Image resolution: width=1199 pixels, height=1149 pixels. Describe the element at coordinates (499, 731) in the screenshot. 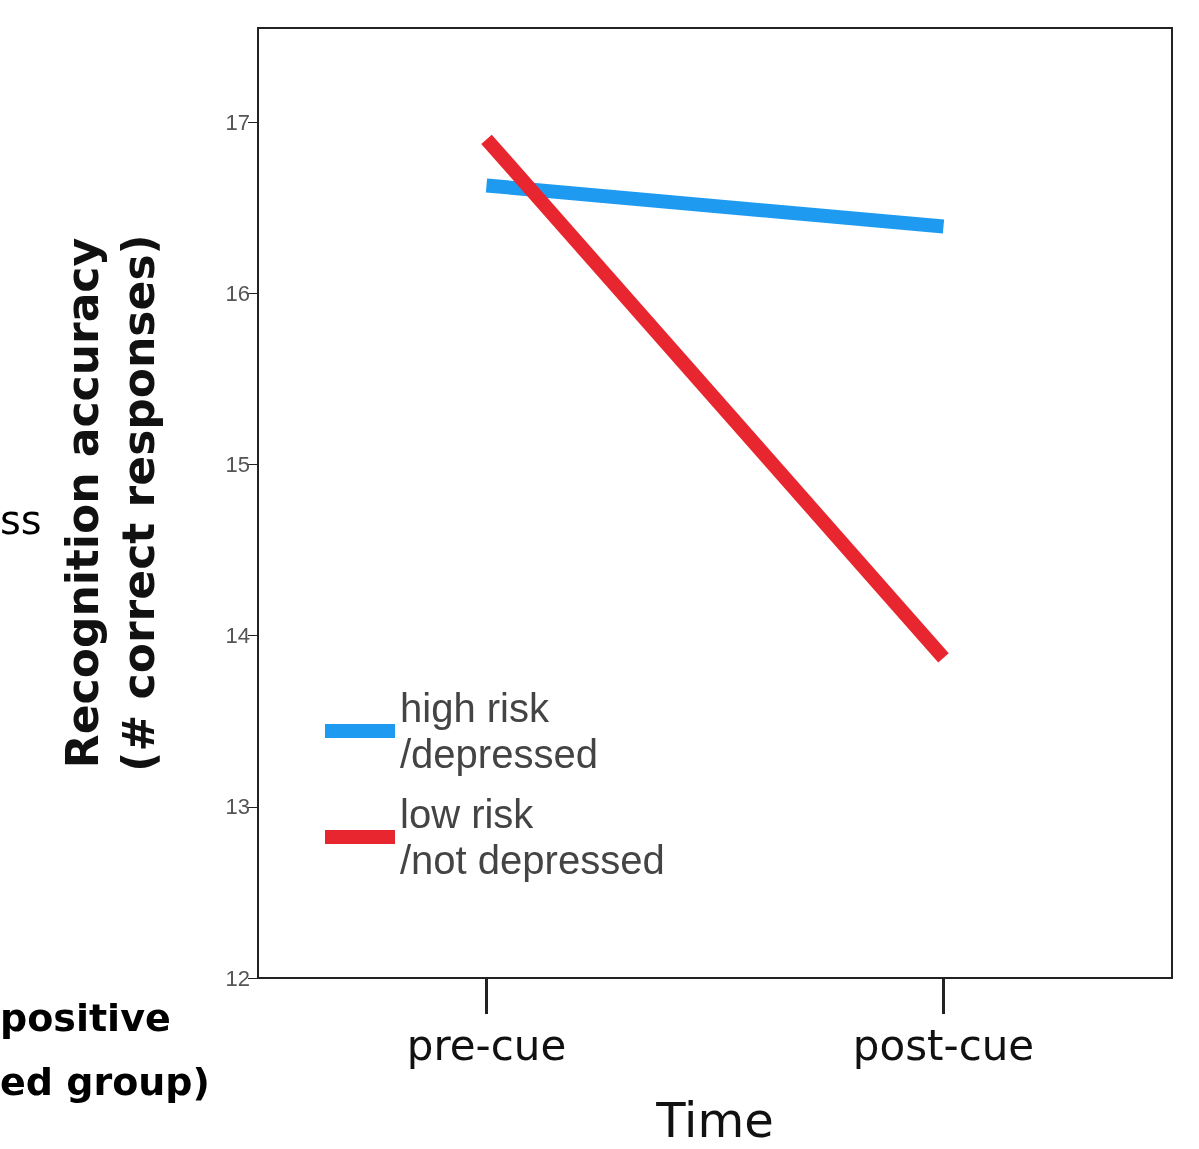

I see `legend-label: high risk /depressed` at that location.